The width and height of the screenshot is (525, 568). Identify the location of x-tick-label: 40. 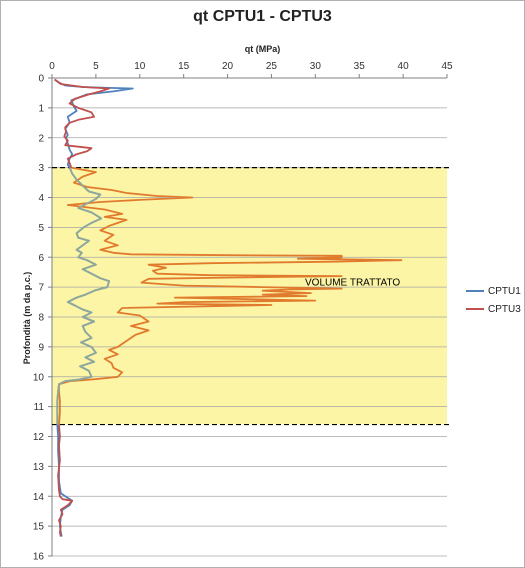
(404, 66).